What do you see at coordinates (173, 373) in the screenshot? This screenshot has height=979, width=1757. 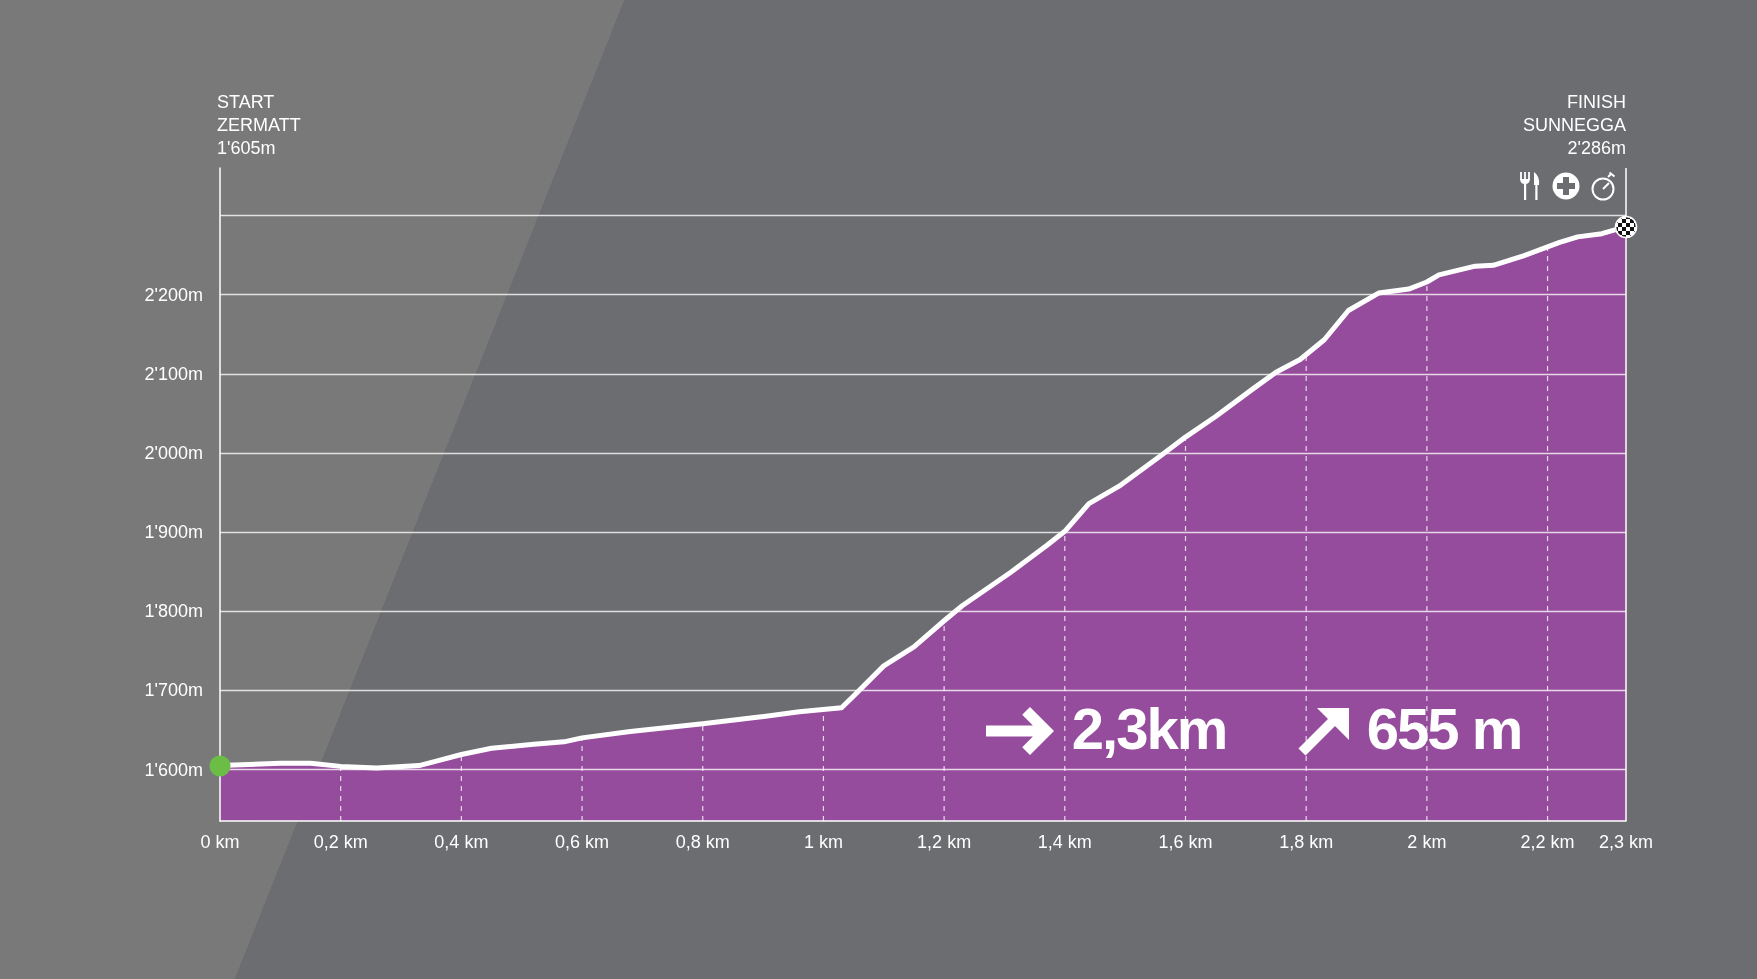 I see `y-tick-label: 2'100m` at bounding box center [173, 373].